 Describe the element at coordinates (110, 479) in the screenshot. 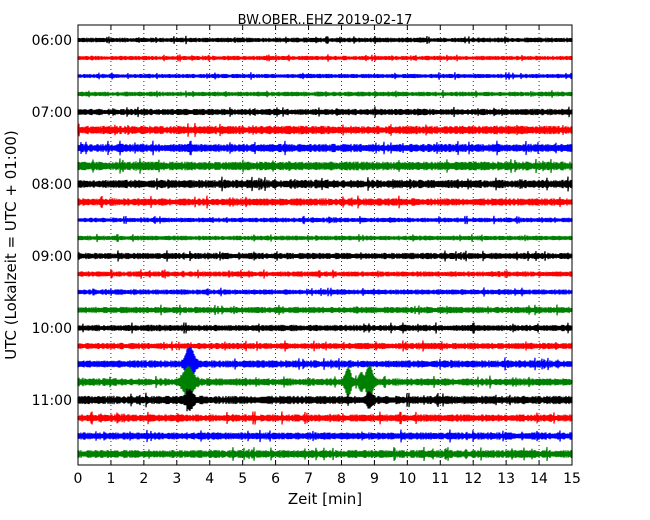

I see `x-tick-label: 1` at that location.